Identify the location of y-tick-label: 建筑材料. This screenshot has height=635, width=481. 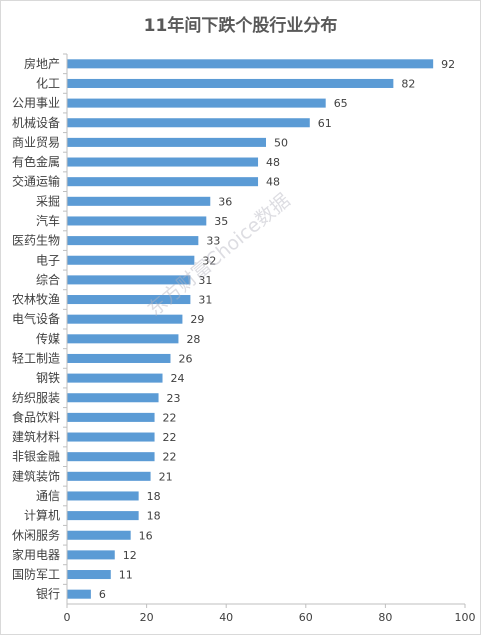
(36, 436).